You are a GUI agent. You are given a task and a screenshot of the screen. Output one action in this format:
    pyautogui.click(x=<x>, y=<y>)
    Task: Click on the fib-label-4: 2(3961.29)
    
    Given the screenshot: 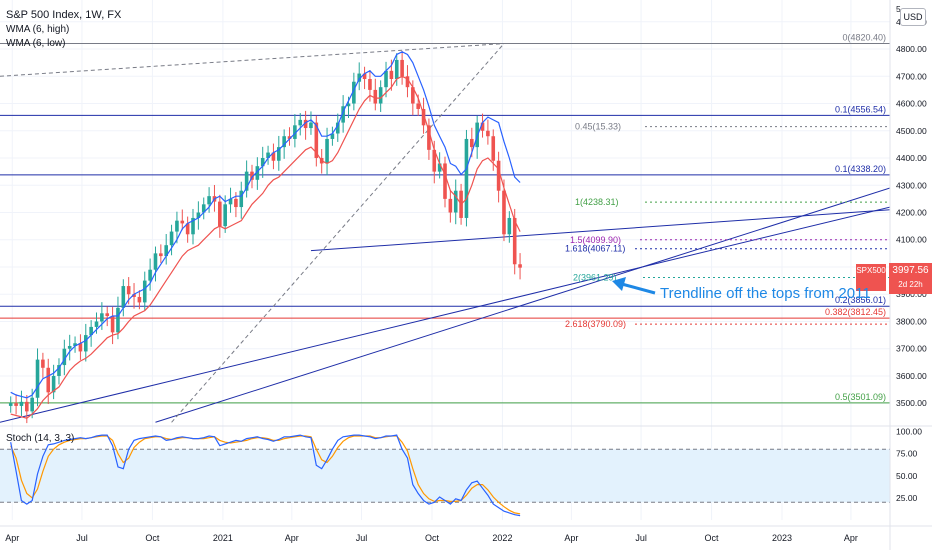 What is the action you would take?
    pyautogui.click(x=595, y=278)
    